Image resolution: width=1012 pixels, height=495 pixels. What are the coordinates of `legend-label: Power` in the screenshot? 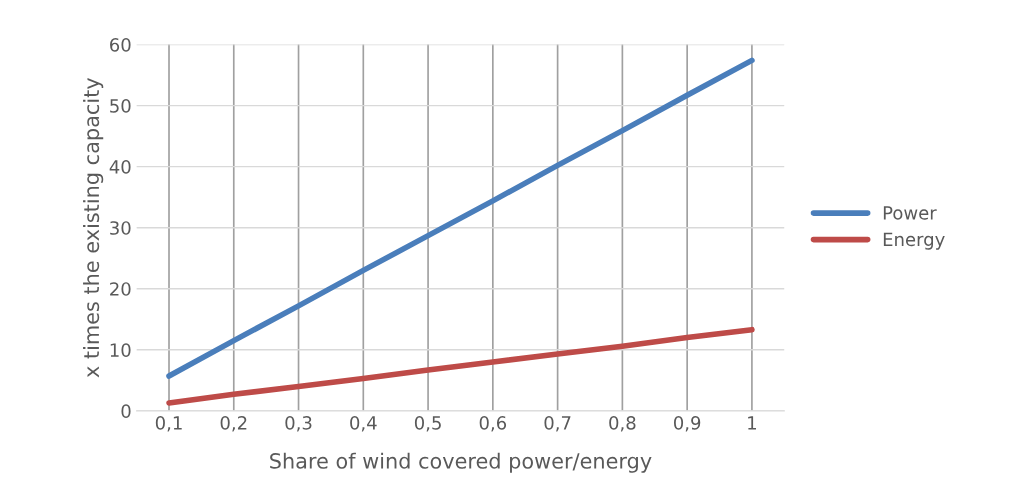 It's located at (910, 213).